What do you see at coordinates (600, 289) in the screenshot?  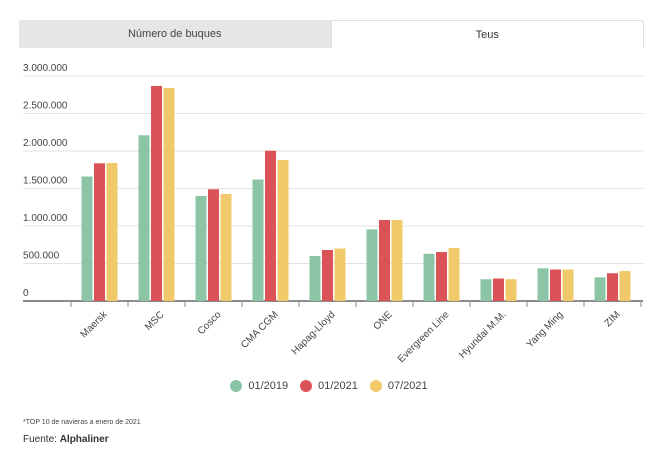 I see `bar-01-2019-zim` at bounding box center [600, 289].